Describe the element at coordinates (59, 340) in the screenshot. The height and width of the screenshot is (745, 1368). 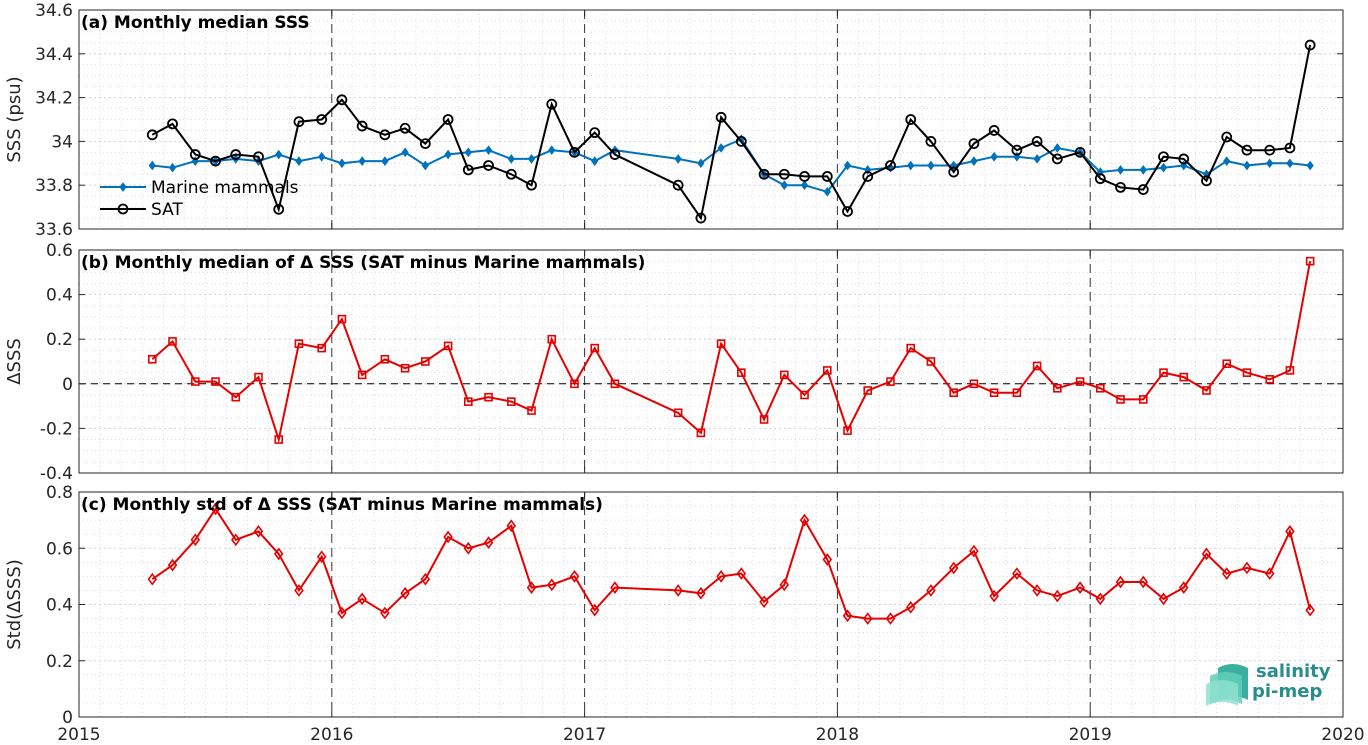
I see `y-tick-label: 0.2` at that location.